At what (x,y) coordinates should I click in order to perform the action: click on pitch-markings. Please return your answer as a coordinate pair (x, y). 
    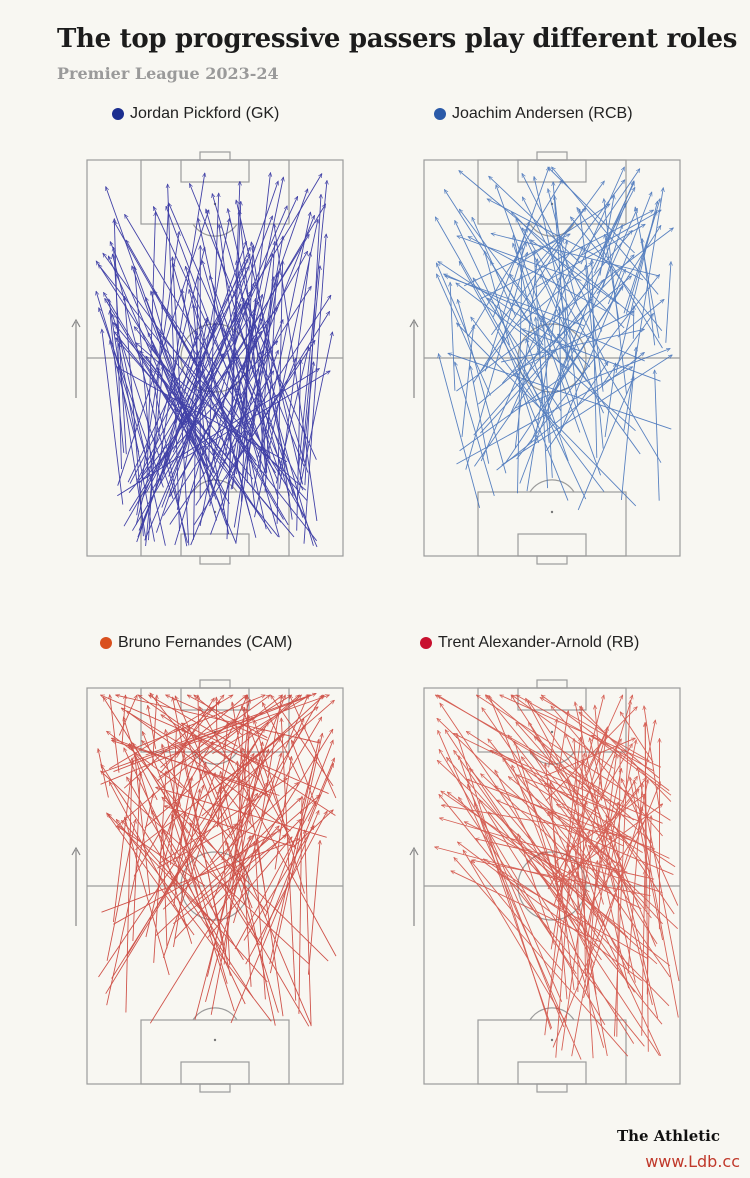
    Looking at the image, I should click on (215, 358).